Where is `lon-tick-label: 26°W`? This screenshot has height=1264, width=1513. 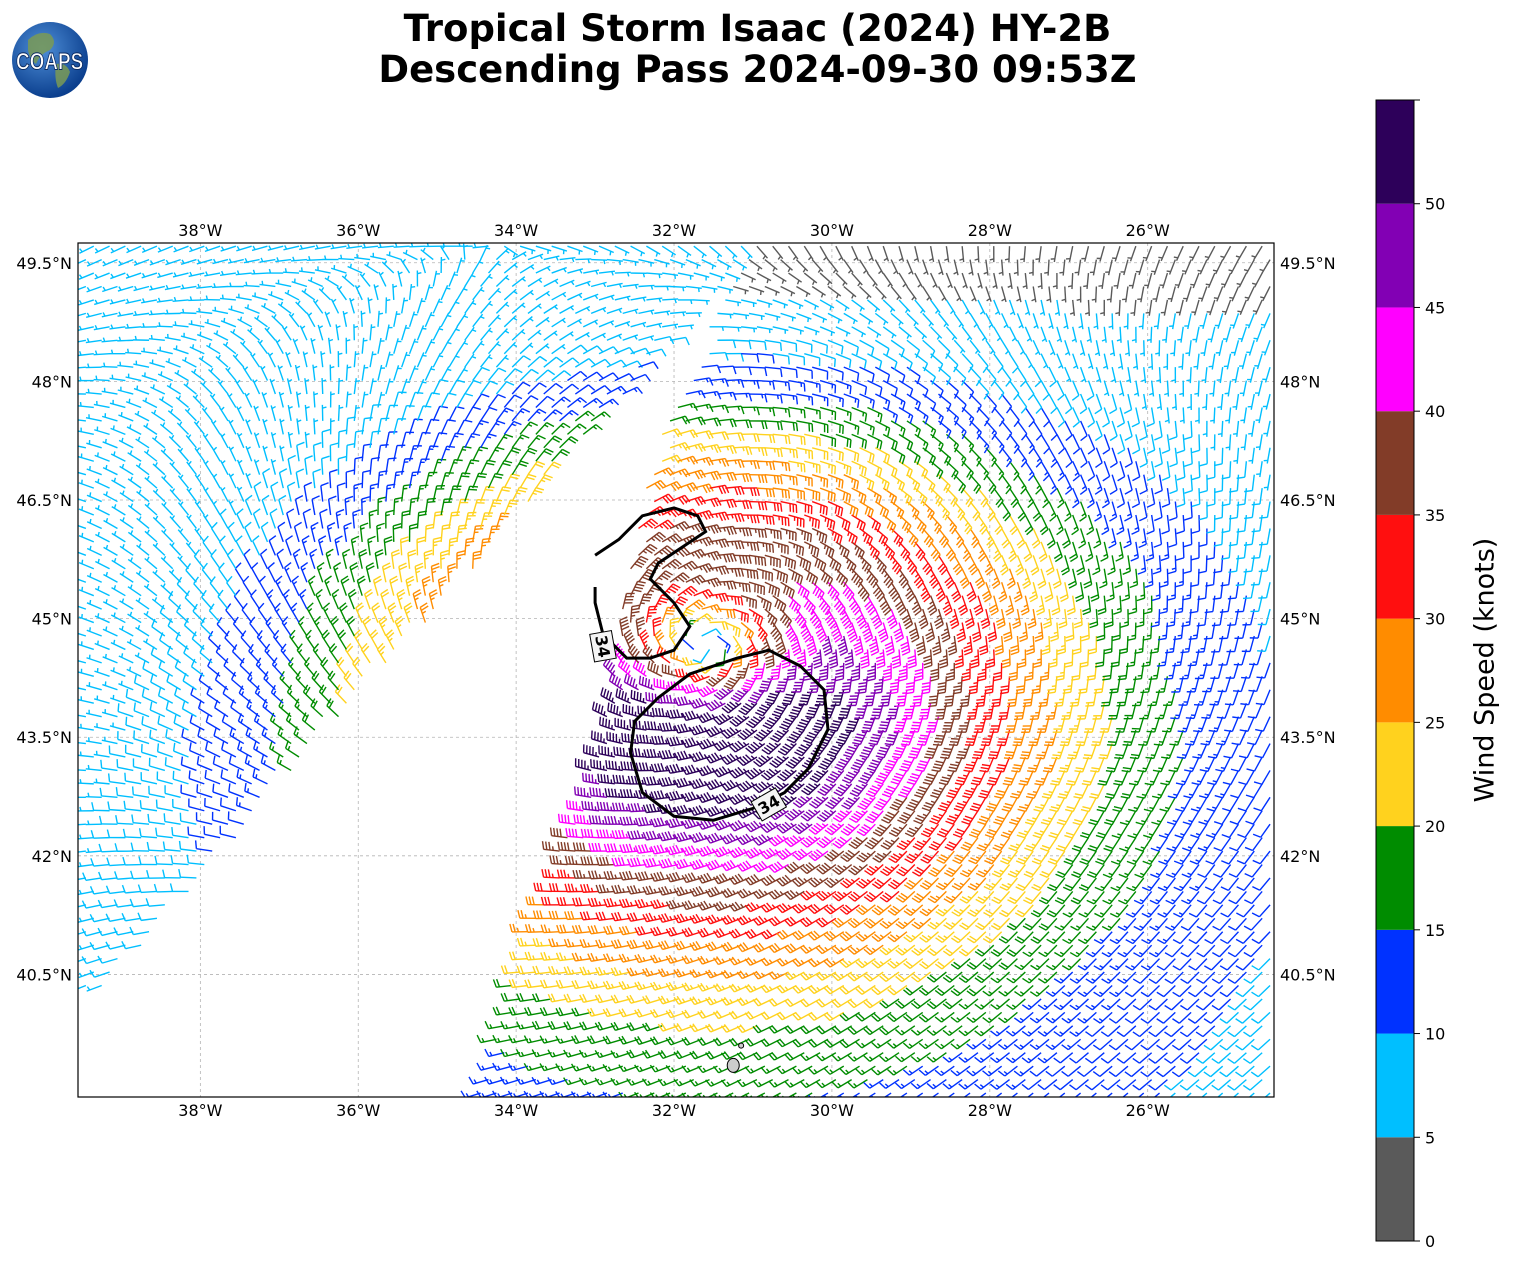 lon-tick-label: 26°W is located at coordinates (1148, 1110).